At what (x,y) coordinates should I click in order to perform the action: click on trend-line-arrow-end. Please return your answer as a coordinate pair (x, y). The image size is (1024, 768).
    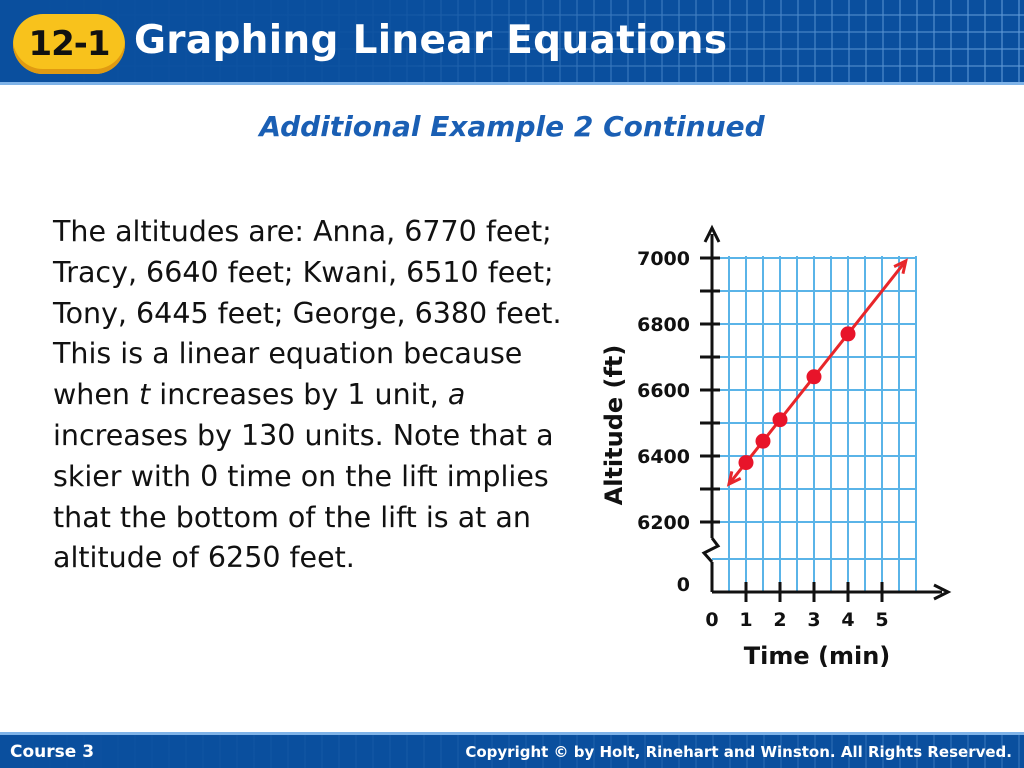
    Looking at the image, I should click on (900, 266).